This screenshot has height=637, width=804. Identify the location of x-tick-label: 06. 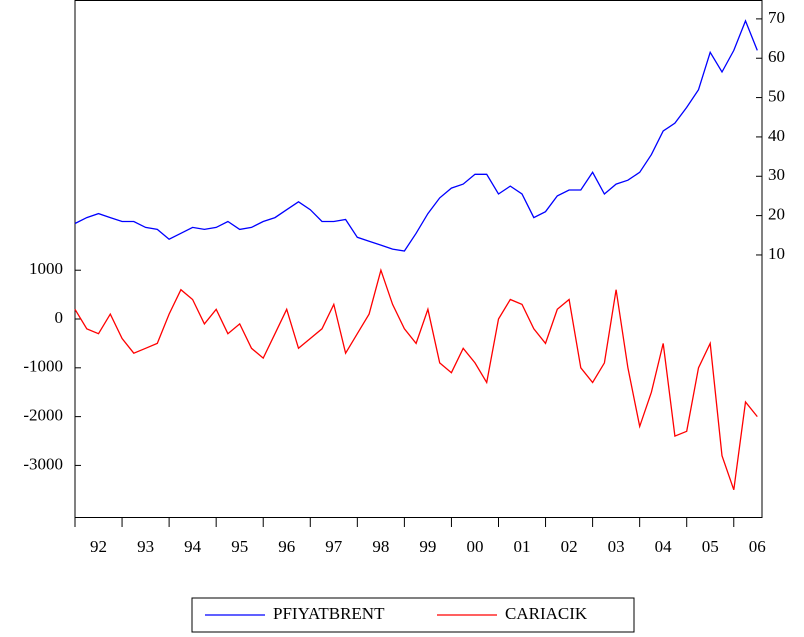
(757, 546).